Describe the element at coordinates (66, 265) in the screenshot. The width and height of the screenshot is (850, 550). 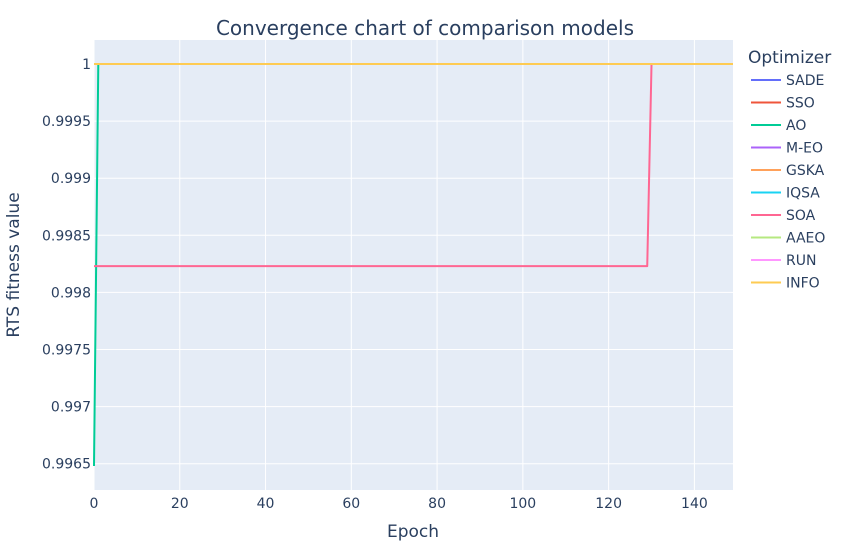
I see `y-axis-ticks: 0.9965 0.997 0.9975 0.998 0.9985 0.999 0.9995 1` at that location.